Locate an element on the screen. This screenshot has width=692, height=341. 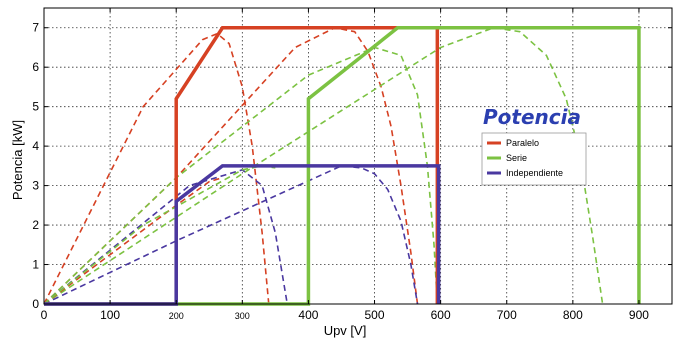
y-axis-label: Potencia [kW] is located at coordinates (17, 160).